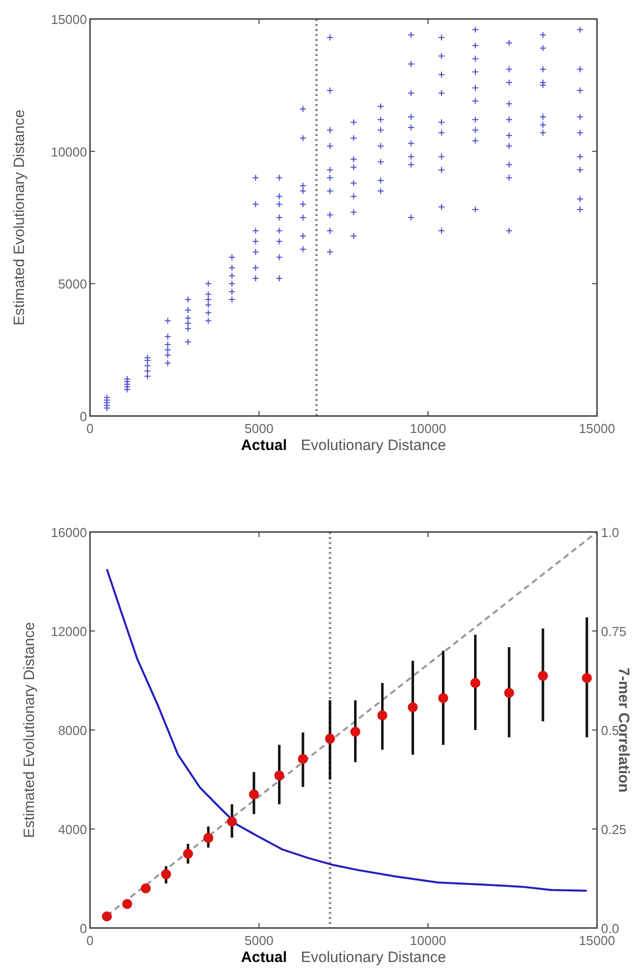 The width and height of the screenshot is (641, 973). What do you see at coordinates (613, 631) in the screenshot?
I see `y2-tick-label: 0.75` at bounding box center [613, 631].